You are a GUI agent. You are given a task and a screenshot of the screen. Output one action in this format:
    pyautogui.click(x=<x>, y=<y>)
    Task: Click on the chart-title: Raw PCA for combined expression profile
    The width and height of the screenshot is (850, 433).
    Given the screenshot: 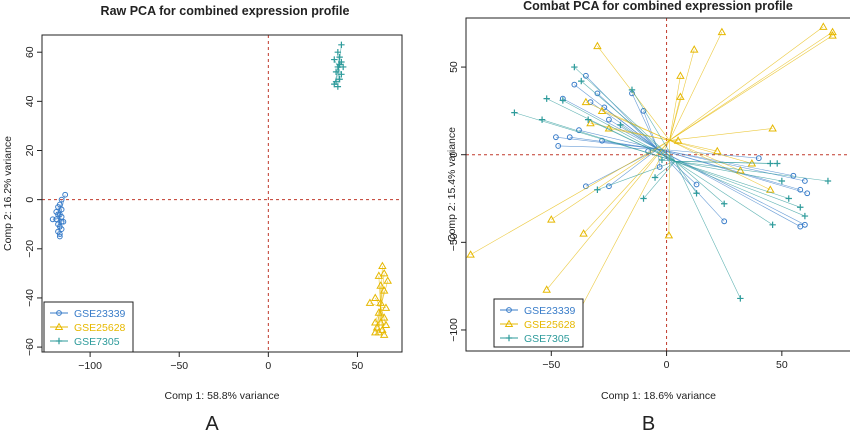 What is the action you would take?
    pyautogui.click(x=225, y=11)
    